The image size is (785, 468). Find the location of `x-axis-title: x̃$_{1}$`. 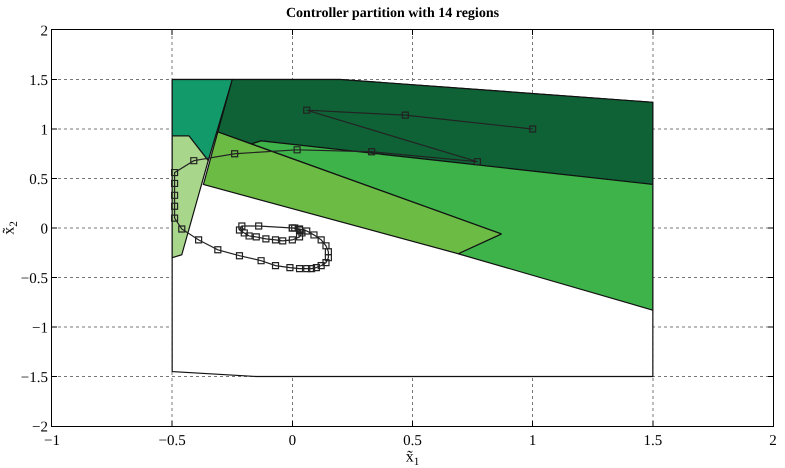

x-axis-title: x̃$_{1}$ is located at coordinates (413, 458).